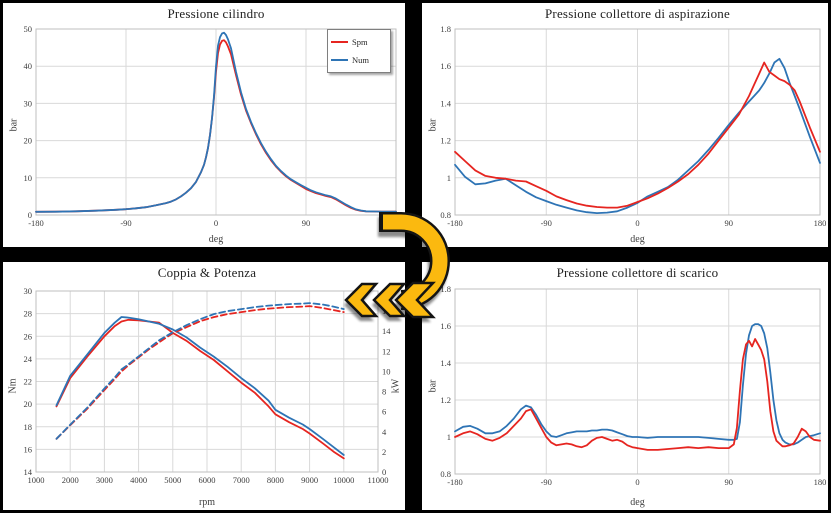 The image size is (831, 513). Describe the element at coordinates (384, 452) in the screenshot. I see `svg-text: 2` at that location.